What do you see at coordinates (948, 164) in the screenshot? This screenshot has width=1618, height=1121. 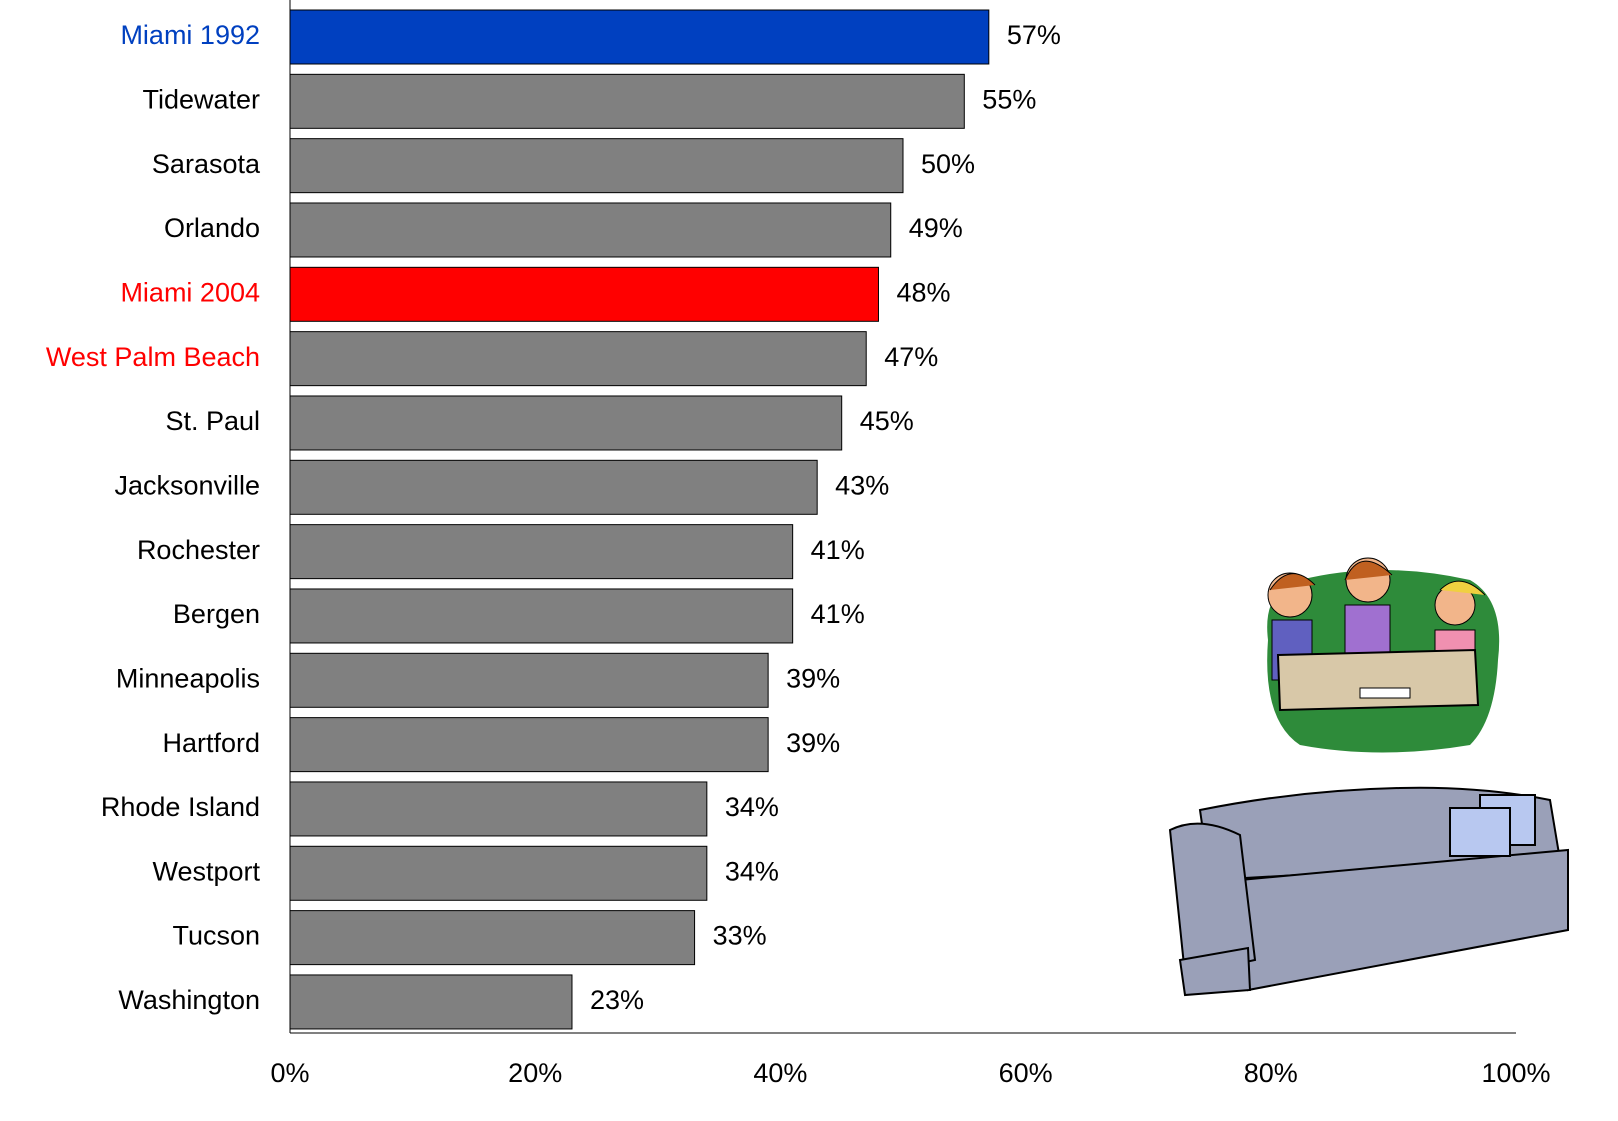 I see `value-label: 50%` at bounding box center [948, 164].